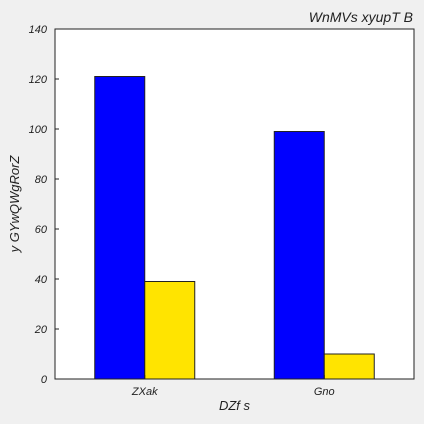  What do you see at coordinates (44, 205) in the screenshot?
I see `y-axis: 0 20 40 60 80 100 120 140` at bounding box center [44, 205].